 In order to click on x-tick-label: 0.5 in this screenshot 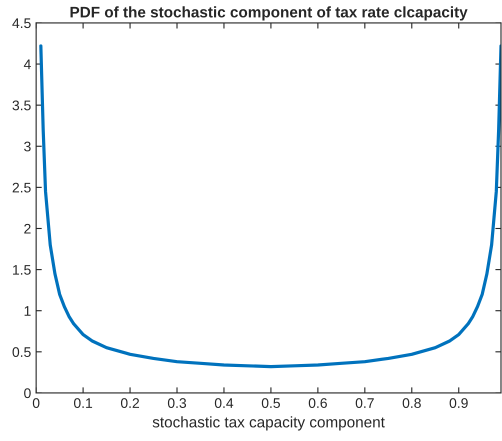, I will do `click(271, 403)`.